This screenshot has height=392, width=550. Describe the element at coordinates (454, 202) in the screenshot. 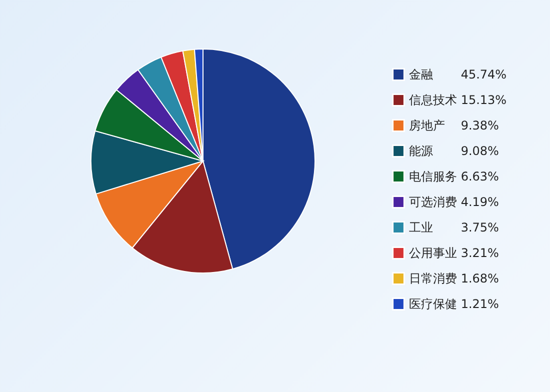

I see `legend-label: 可选消费 4.19%` at that location.